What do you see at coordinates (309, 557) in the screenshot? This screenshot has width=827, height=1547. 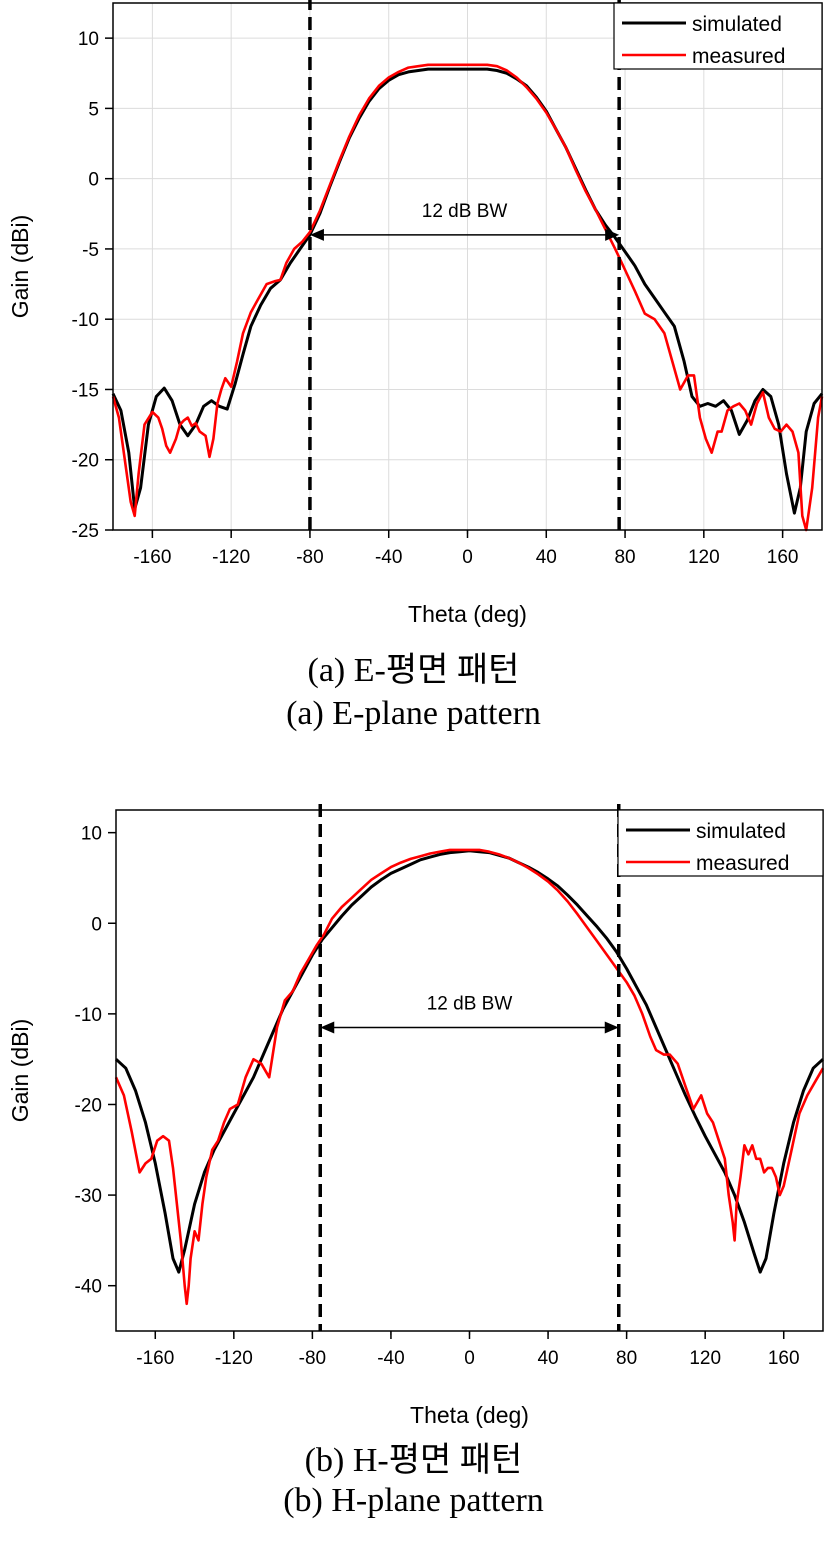 I see `chart0-x-tick-label: -80` at bounding box center [309, 557].